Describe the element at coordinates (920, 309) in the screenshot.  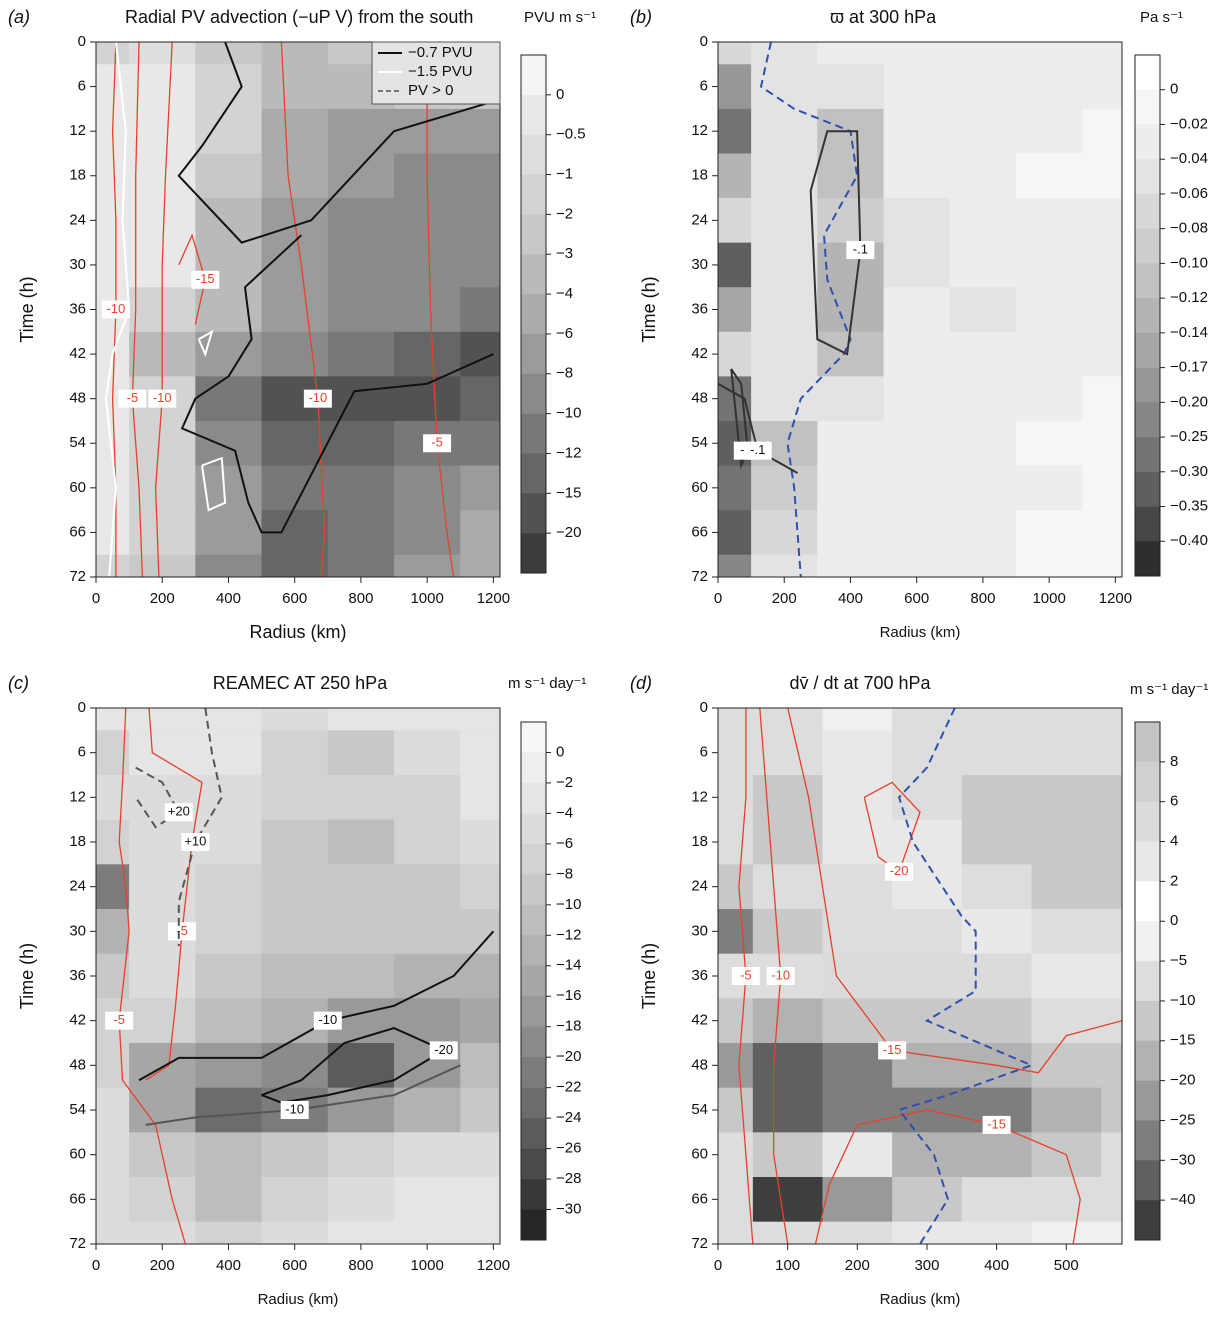
I see `plot-area: -.1-.3-.1` at that location.